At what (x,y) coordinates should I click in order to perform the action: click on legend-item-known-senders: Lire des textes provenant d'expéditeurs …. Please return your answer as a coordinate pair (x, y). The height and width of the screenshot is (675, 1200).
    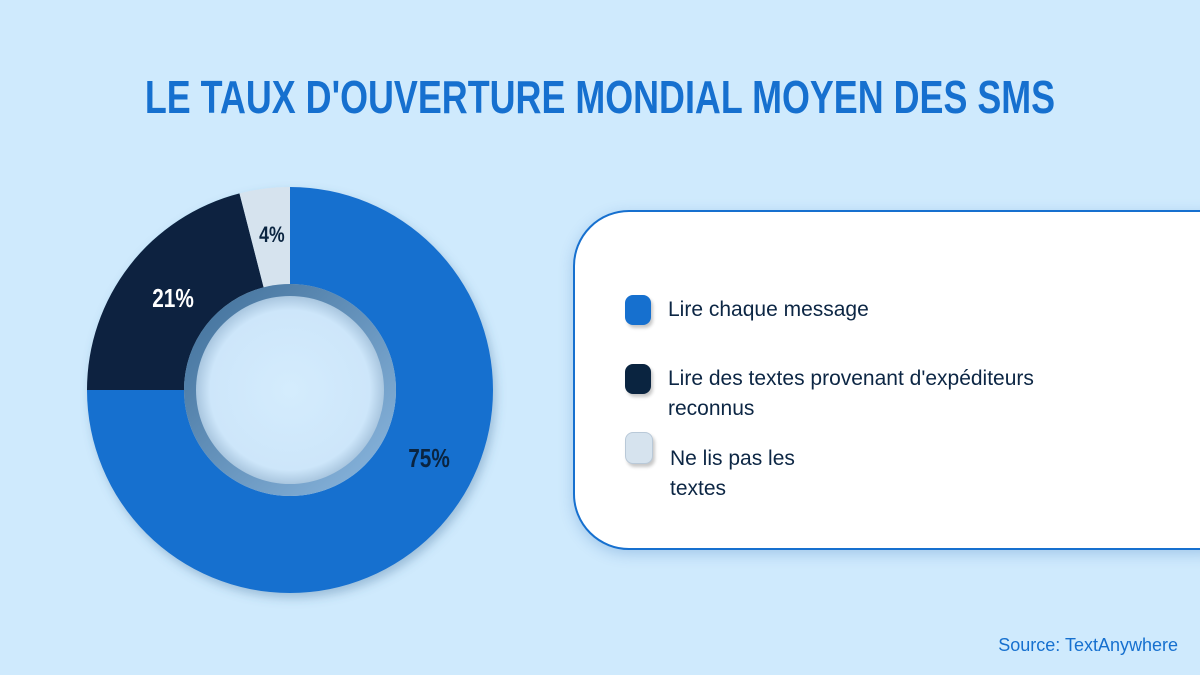
    Looking at the image, I should click on (829, 394).